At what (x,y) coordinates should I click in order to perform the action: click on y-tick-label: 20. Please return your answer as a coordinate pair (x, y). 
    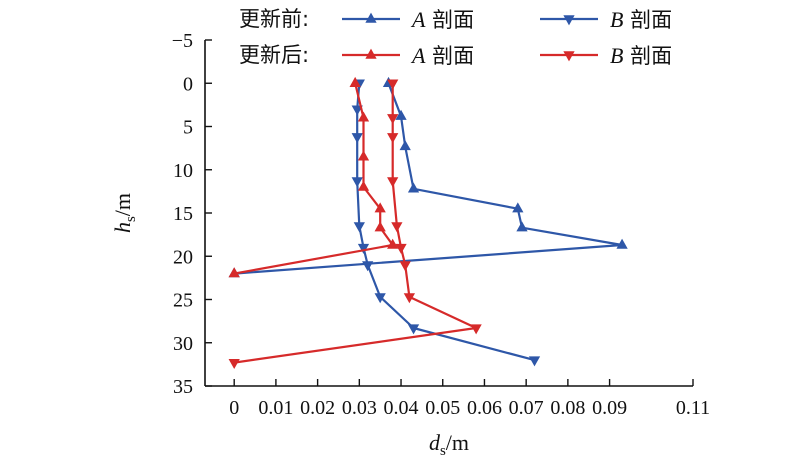
    Looking at the image, I should click on (183, 257).